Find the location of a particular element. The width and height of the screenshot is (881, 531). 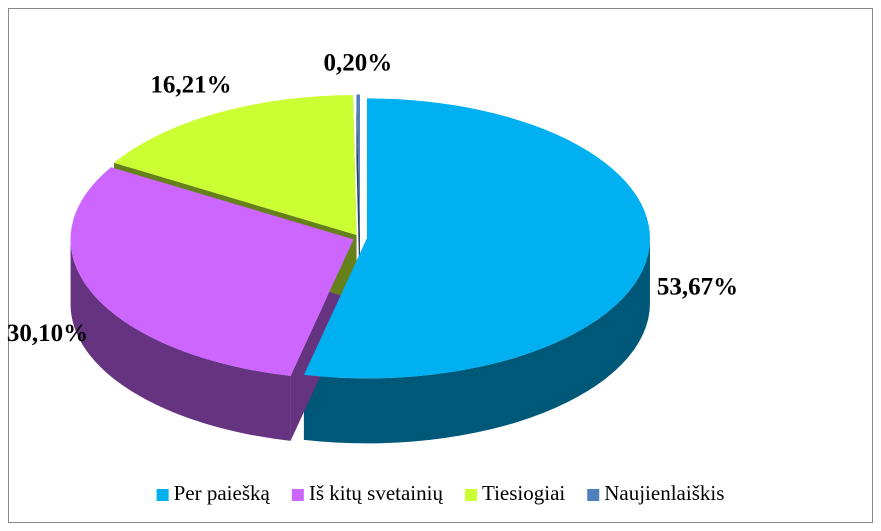

data-label: 53,67% is located at coordinates (697, 287).